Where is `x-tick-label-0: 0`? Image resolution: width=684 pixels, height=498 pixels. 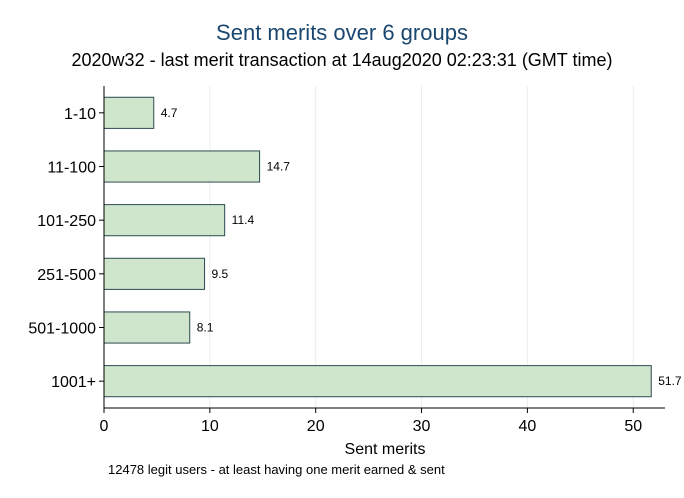 x-tick-label-0: 0 is located at coordinates (104, 426).